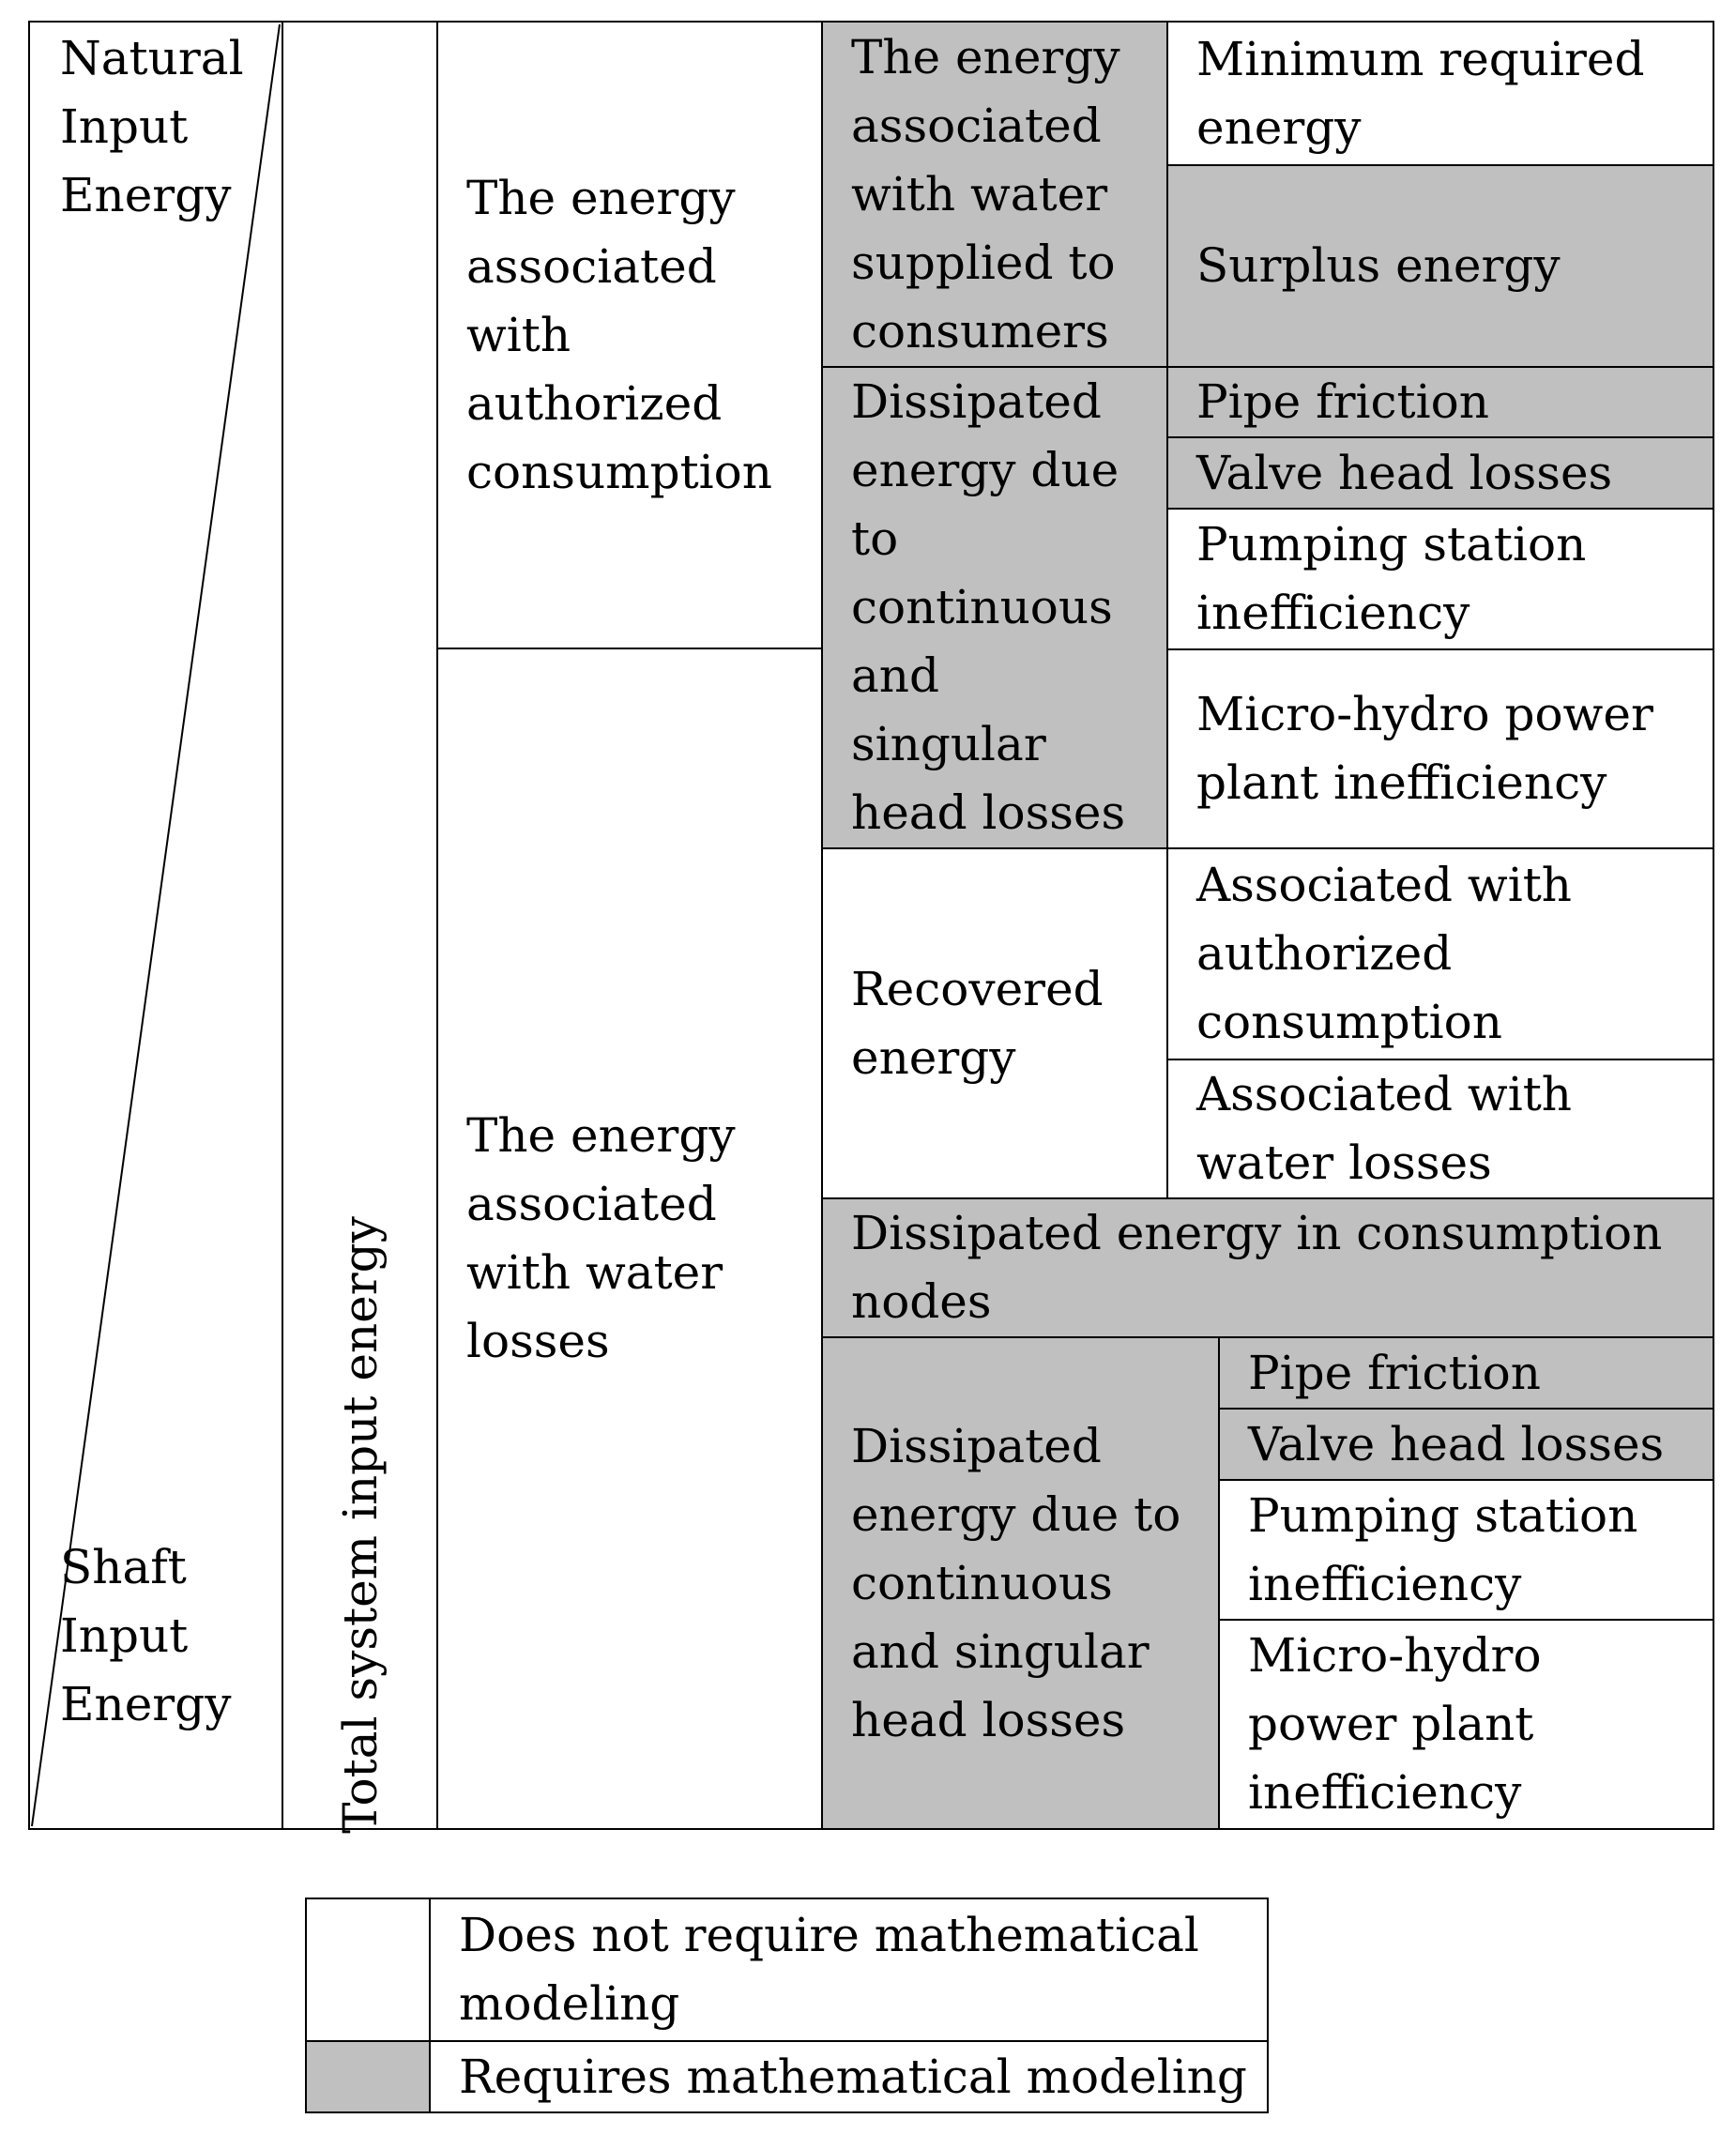  What do you see at coordinates (1384, 953) in the screenshot?
I see `recovered-authorized-consumption-label: Associated with authorized consumption` at bounding box center [1384, 953].